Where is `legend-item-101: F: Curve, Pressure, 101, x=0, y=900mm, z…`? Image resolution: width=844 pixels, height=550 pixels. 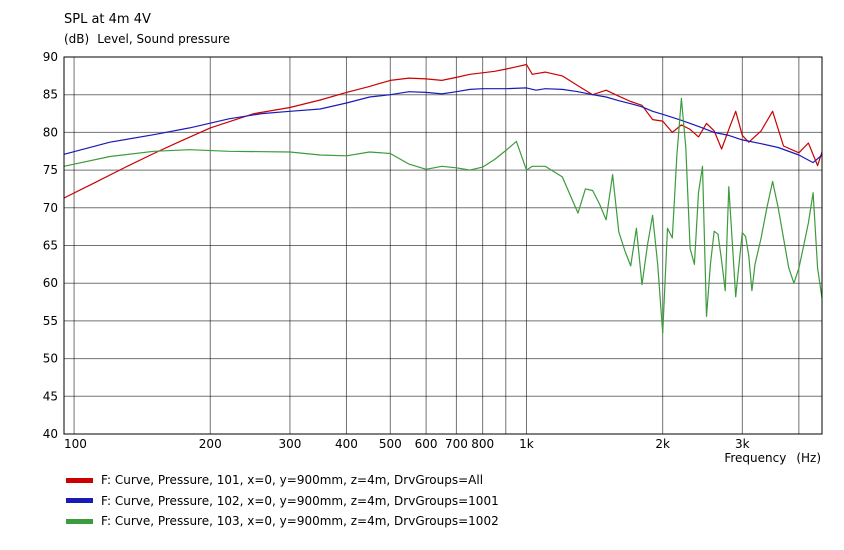 legend-item-101: F: Curve, Pressure, 101, x=0, y=900mm, z… is located at coordinates (282, 480).